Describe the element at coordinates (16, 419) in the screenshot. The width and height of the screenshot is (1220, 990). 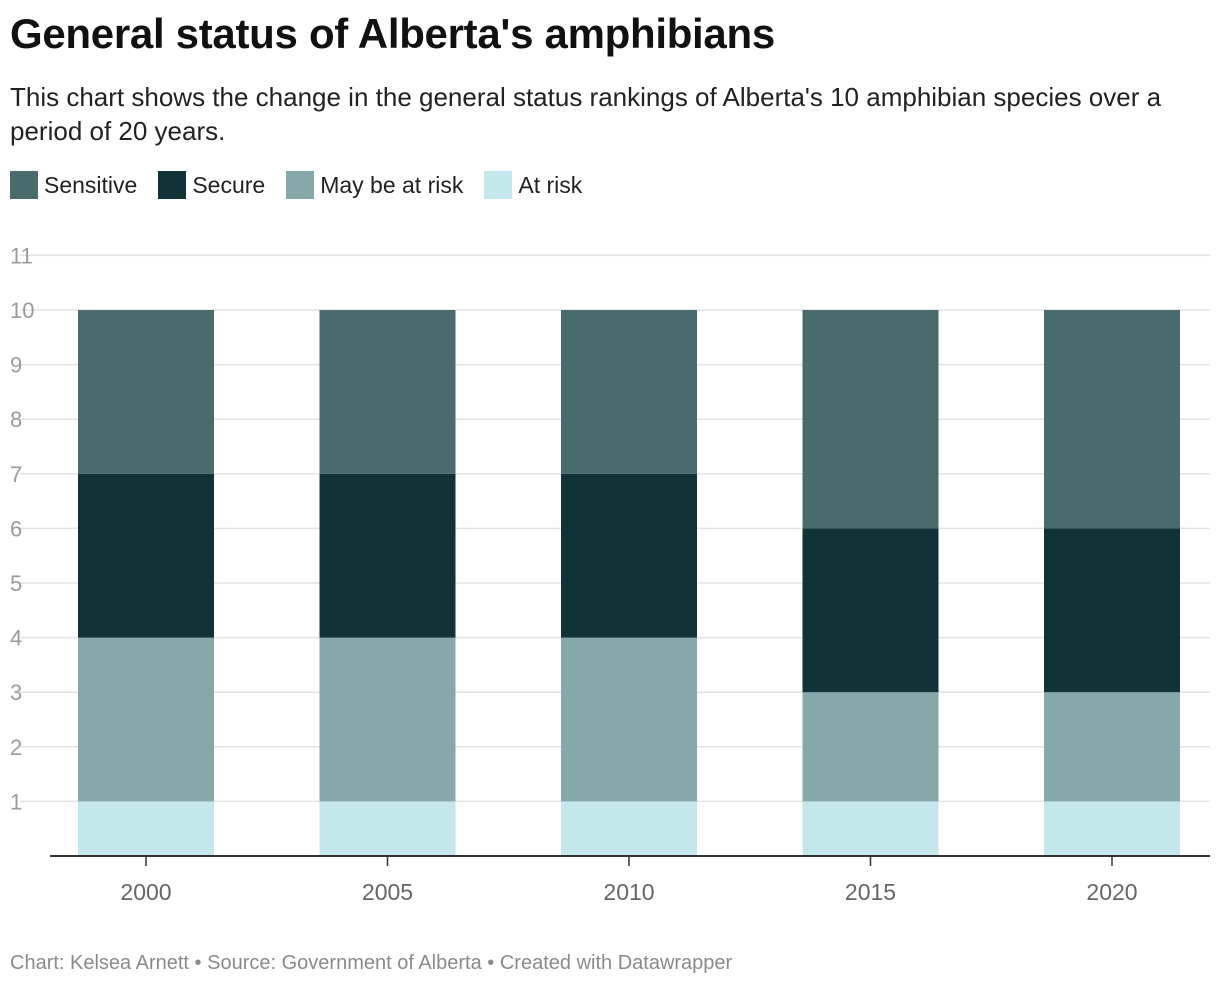
I see `y-tick-label: 8` at that location.